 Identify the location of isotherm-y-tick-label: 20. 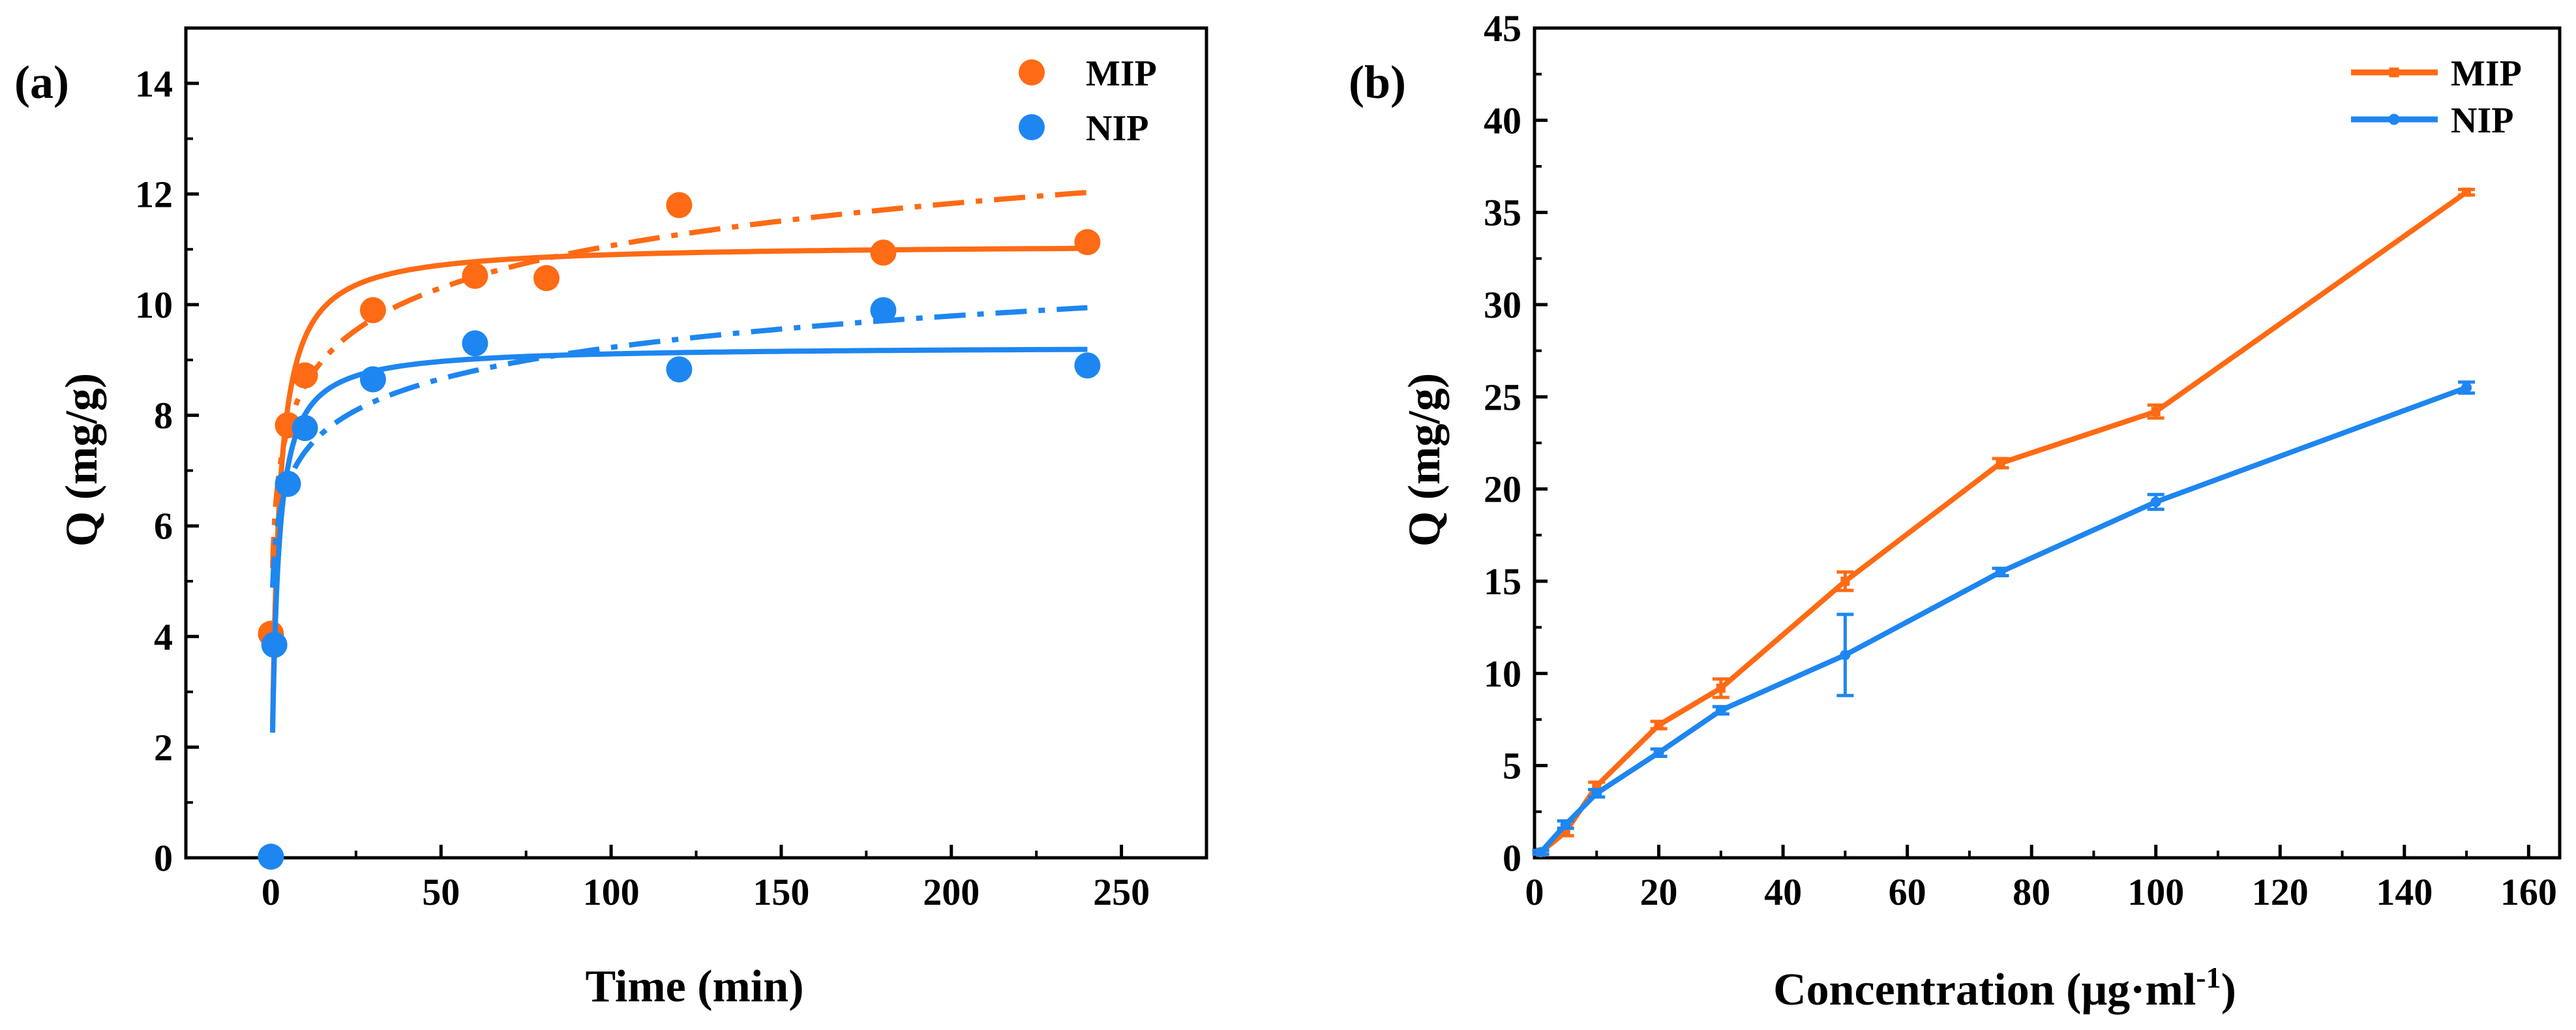
(1502, 489).